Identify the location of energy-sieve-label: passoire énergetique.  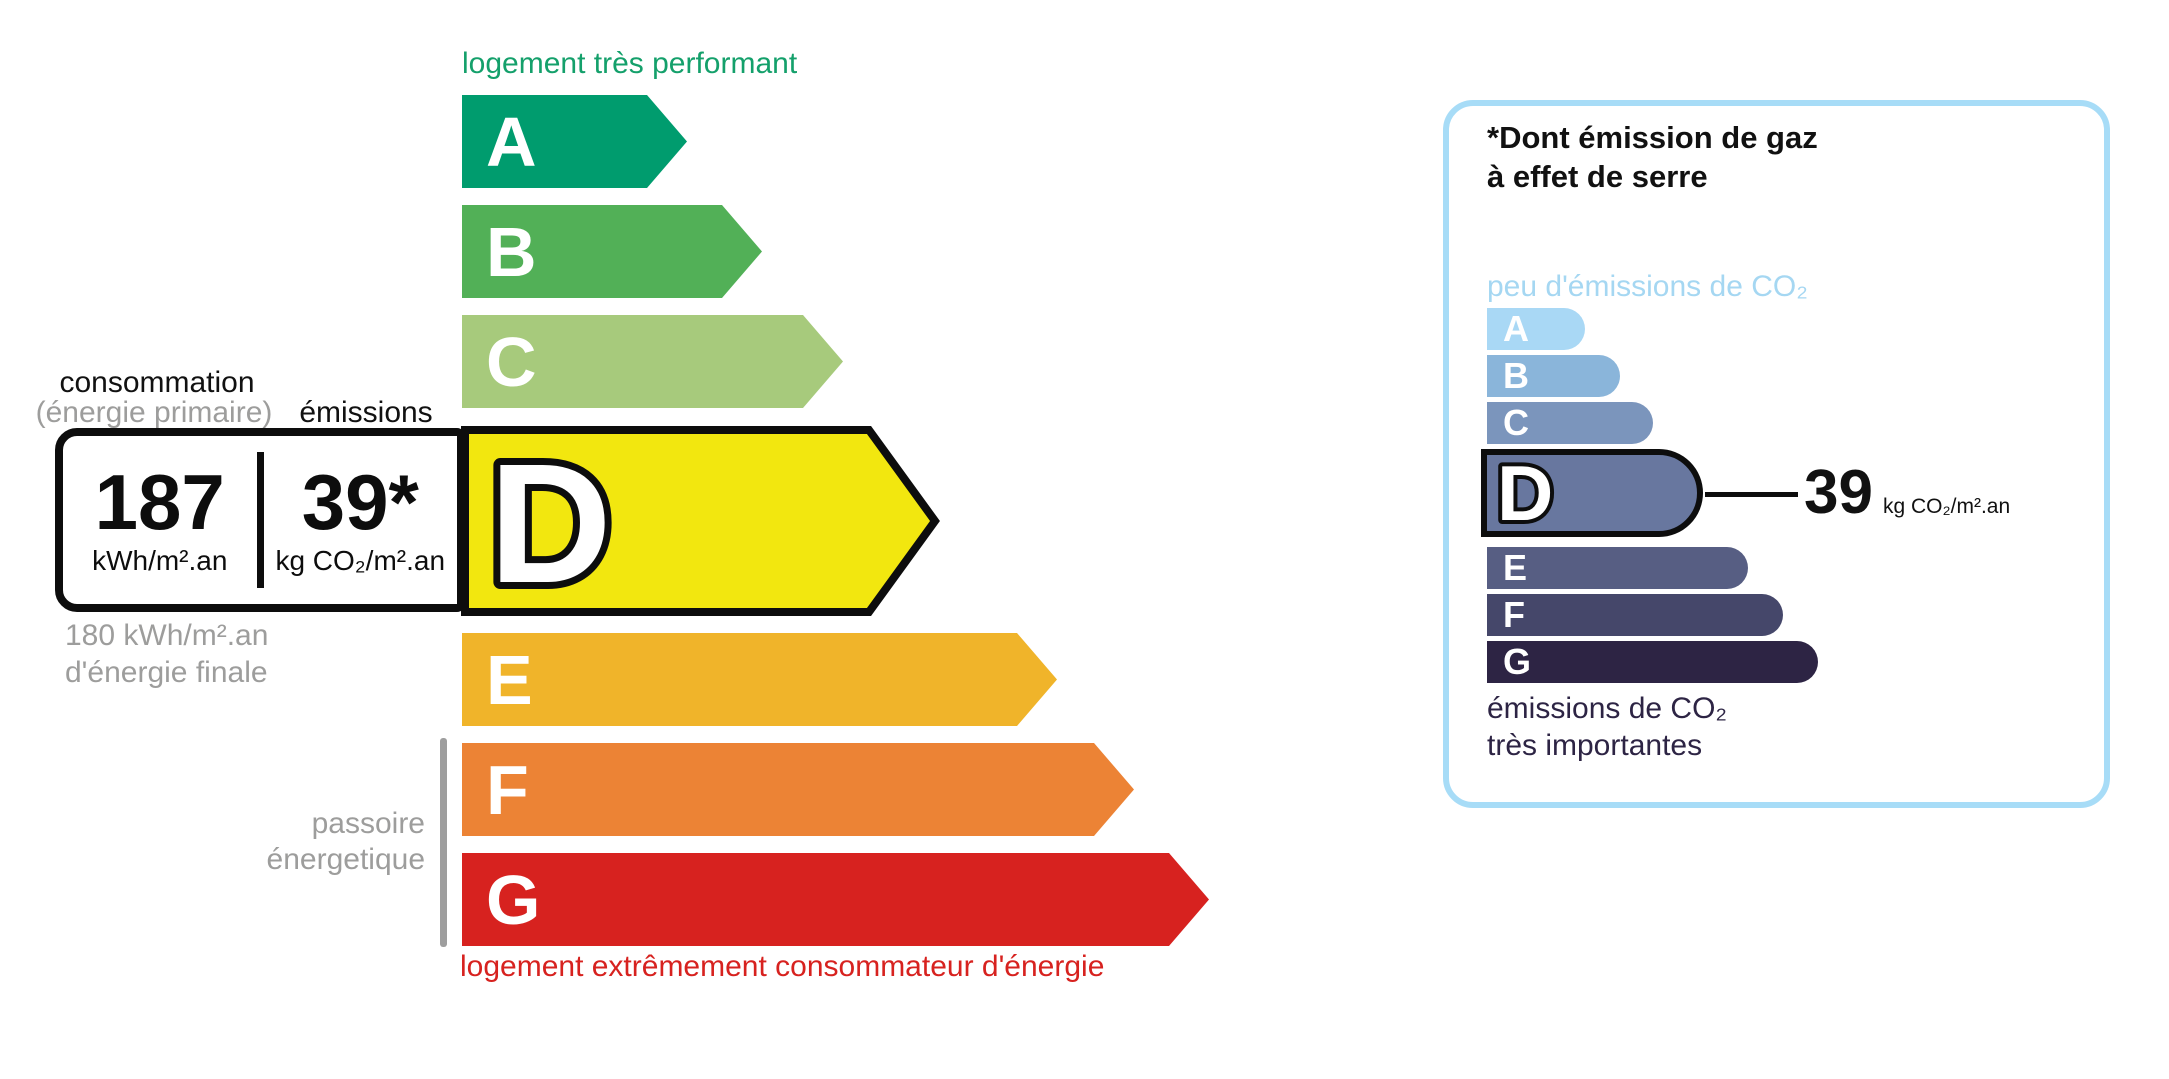
(325, 842).